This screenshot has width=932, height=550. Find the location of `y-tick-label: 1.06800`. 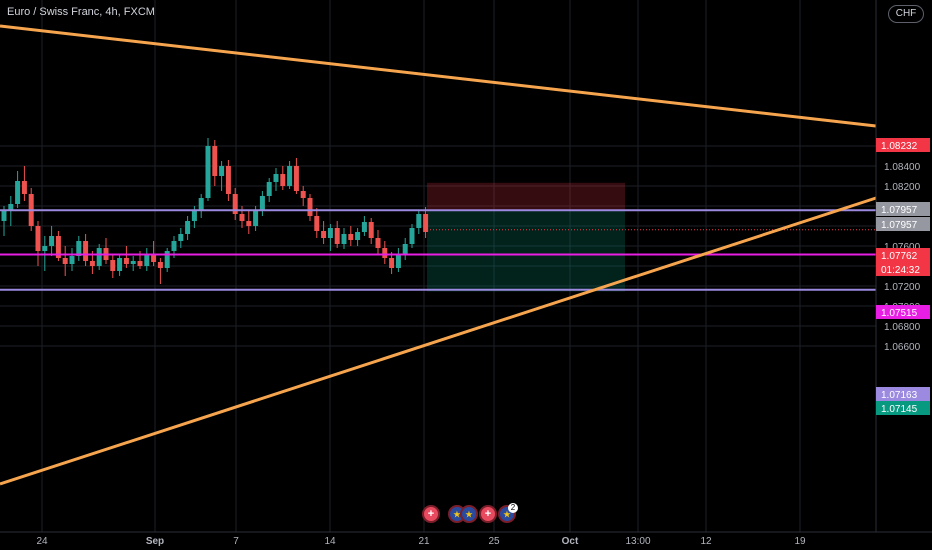

y-tick-label: 1.06800 is located at coordinates (902, 327).